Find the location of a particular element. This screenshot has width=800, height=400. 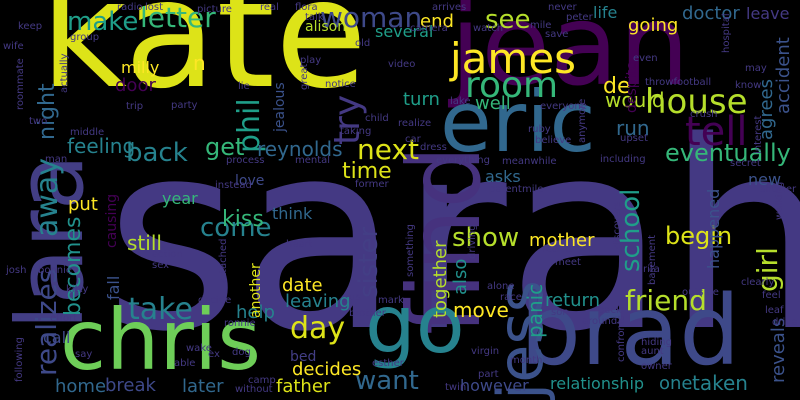

cloud-word: lost is located at coordinates (154, 7).